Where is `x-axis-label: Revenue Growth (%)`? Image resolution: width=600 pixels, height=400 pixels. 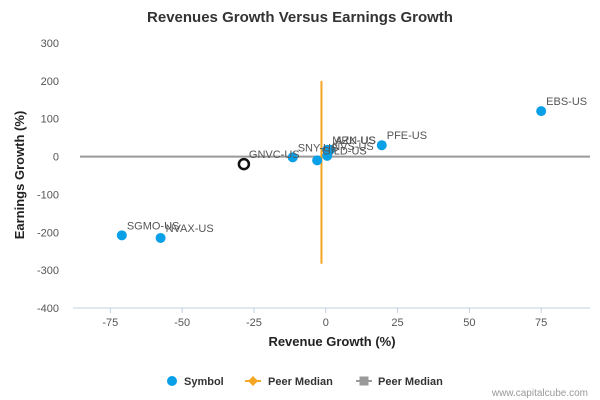 x-axis-label: Revenue Growth (%) is located at coordinates (331, 341).